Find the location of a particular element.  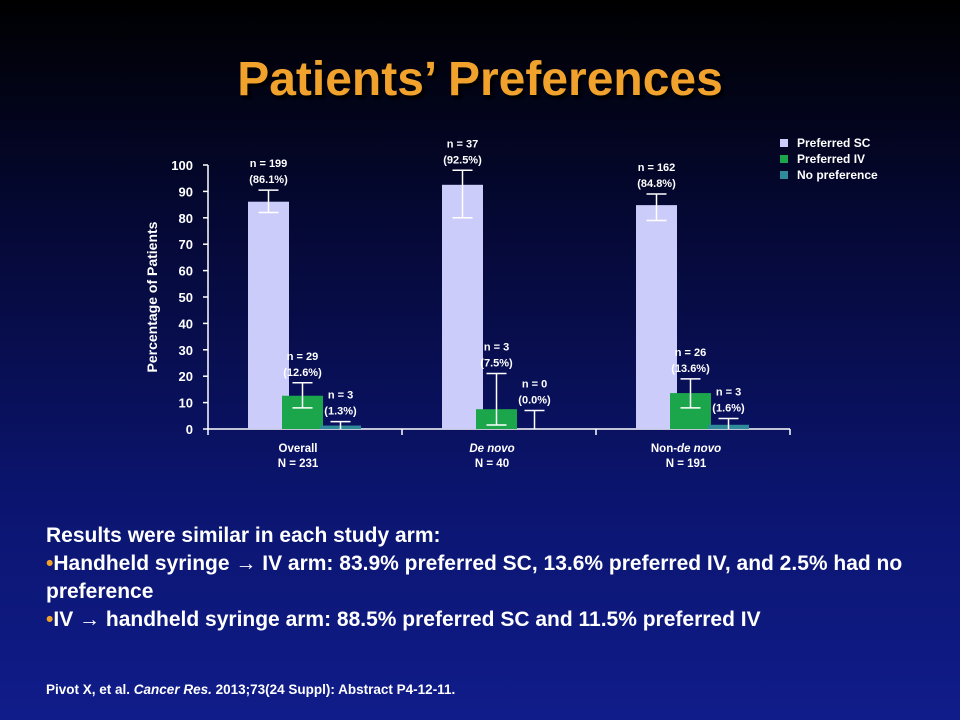

data-label-pct: (1.6%) is located at coordinates (728, 408).